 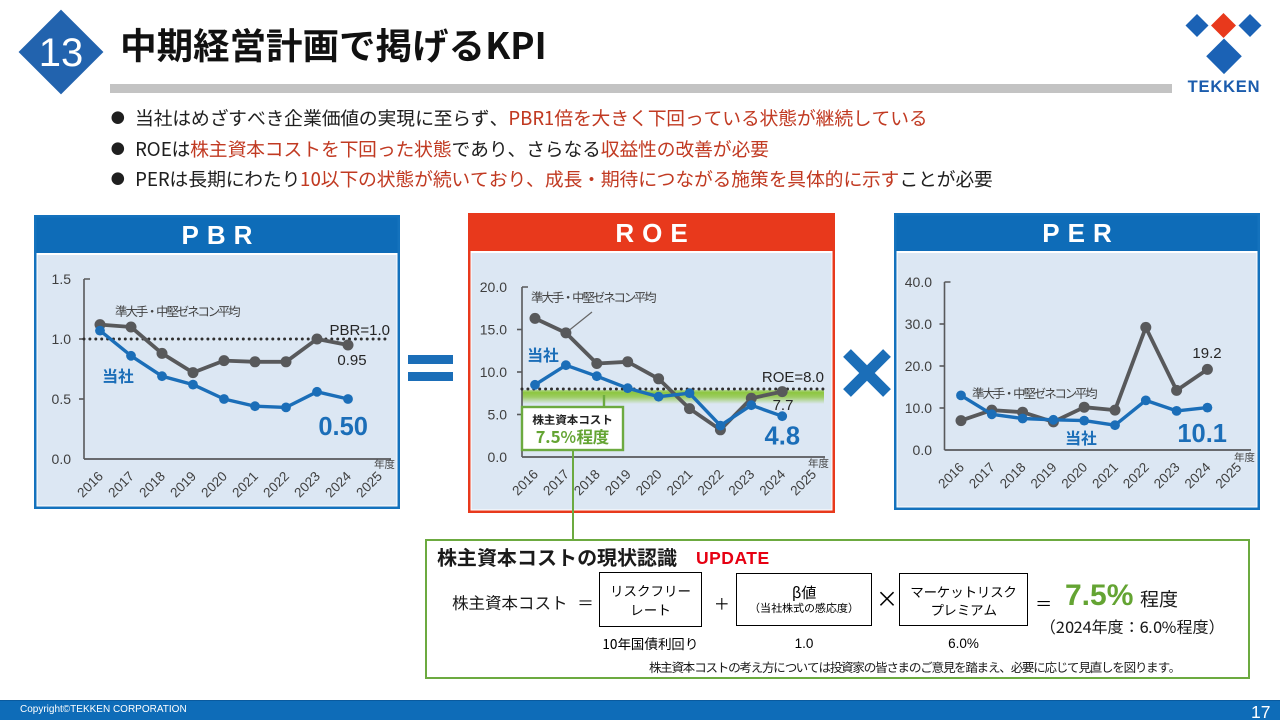 I want to click on svg-text: 7.5%程度, so click(x=573, y=436).